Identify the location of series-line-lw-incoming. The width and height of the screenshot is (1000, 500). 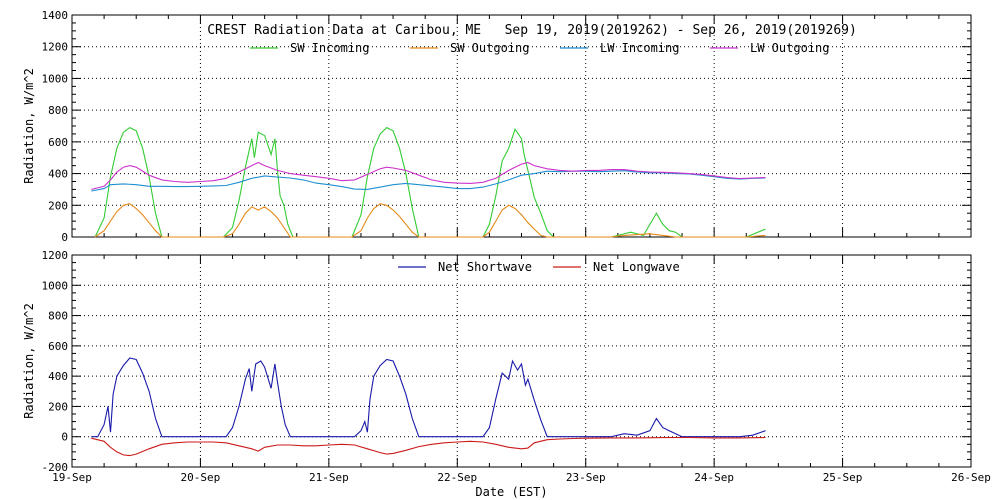
(428, 181).